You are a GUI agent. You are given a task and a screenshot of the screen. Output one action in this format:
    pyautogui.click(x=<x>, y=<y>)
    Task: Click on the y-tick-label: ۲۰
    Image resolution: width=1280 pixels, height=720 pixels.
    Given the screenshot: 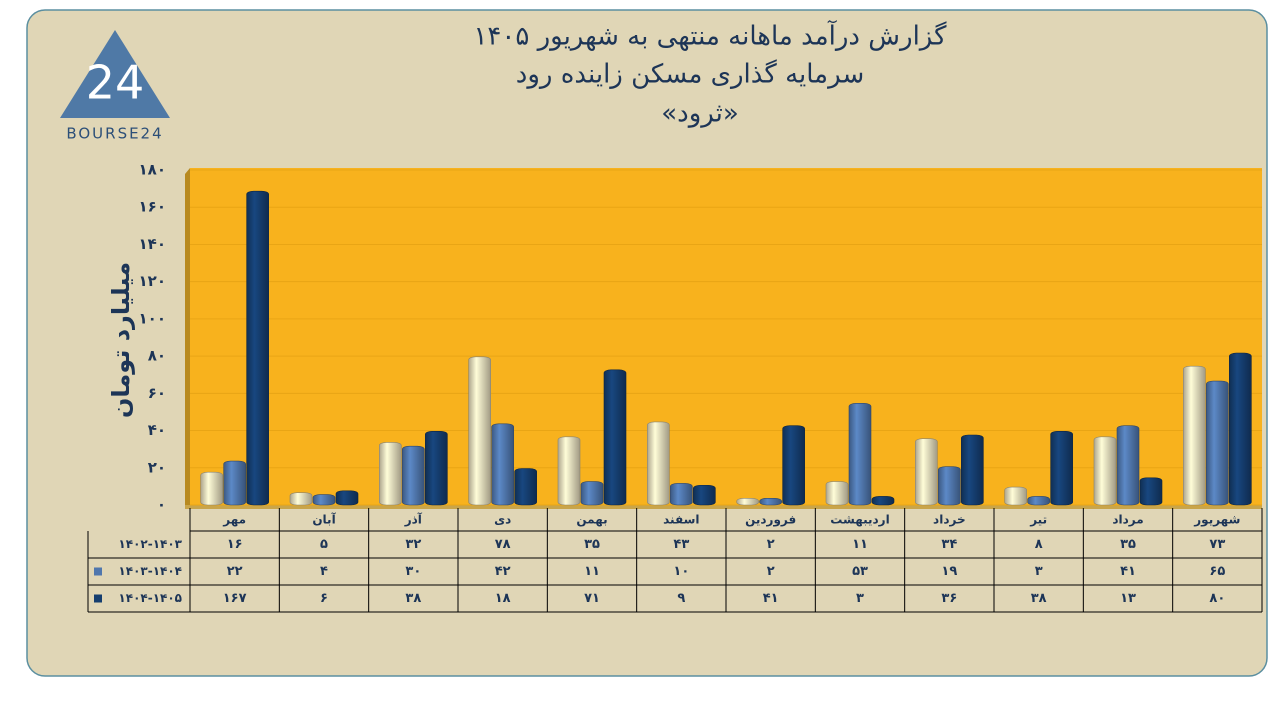 What is the action you would take?
    pyautogui.click(x=157, y=467)
    